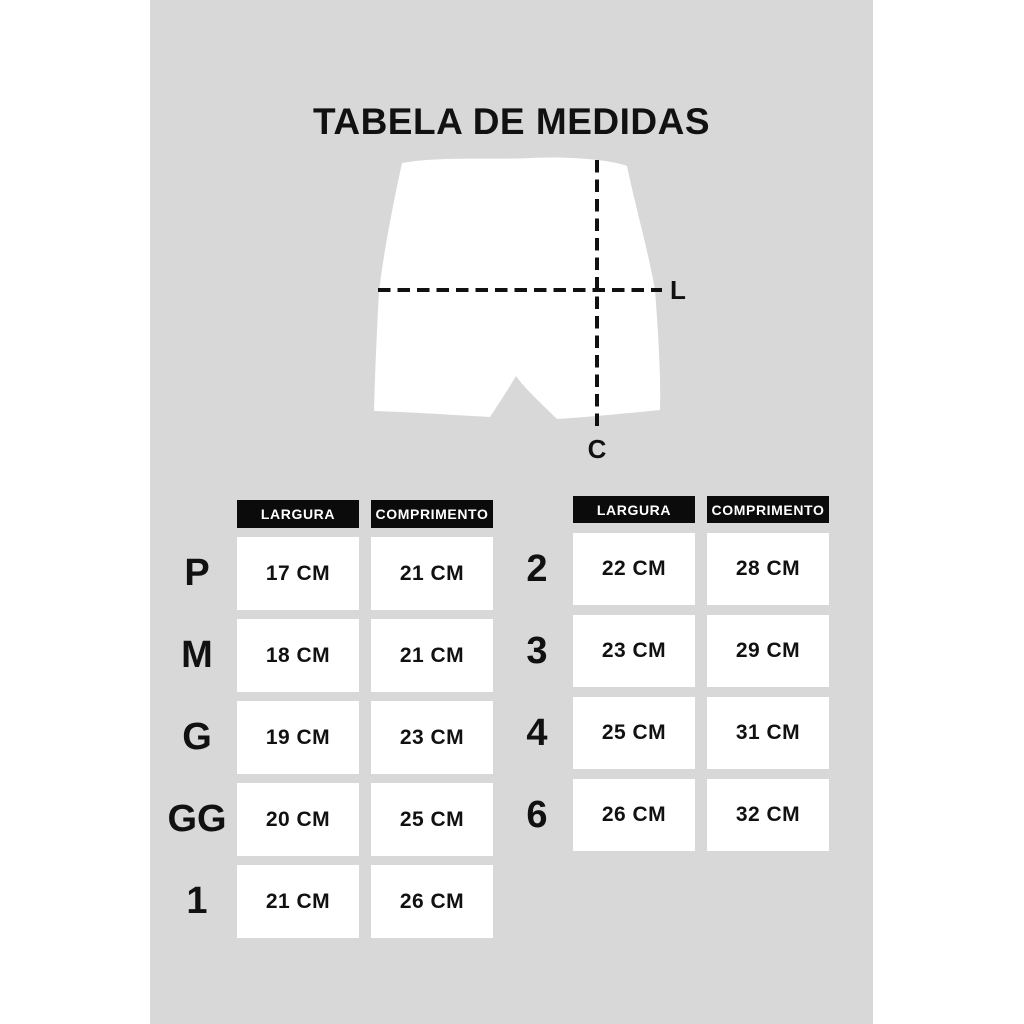 Image resolution: width=1024 pixels, height=1024 pixels. Describe the element at coordinates (298, 573) in the screenshot. I see `largura-value: 17 CM` at that location.